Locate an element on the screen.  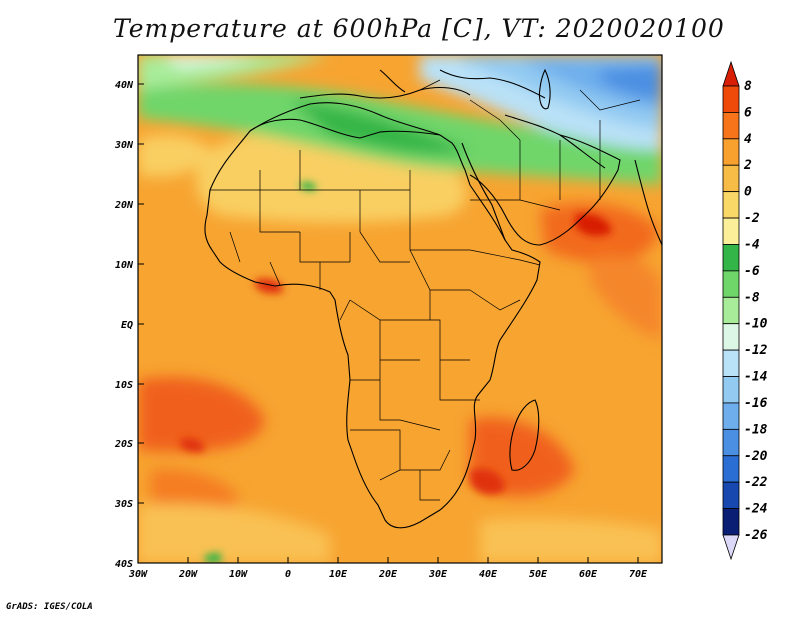
colorbar-label: -24 is located at coordinates (756, 509).